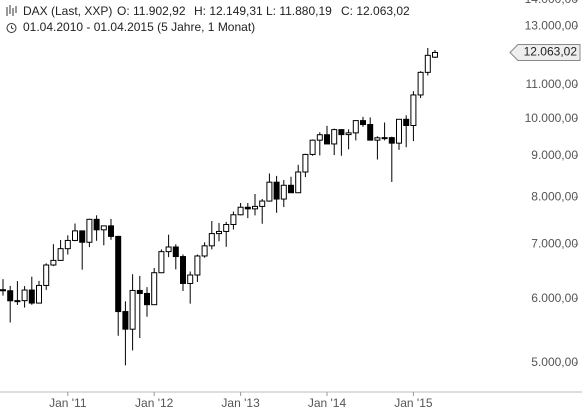 The height and width of the screenshot is (415, 582). Describe the element at coordinates (554, 362) in the screenshot. I see `y-tick-label: 5.000,00` at that location.